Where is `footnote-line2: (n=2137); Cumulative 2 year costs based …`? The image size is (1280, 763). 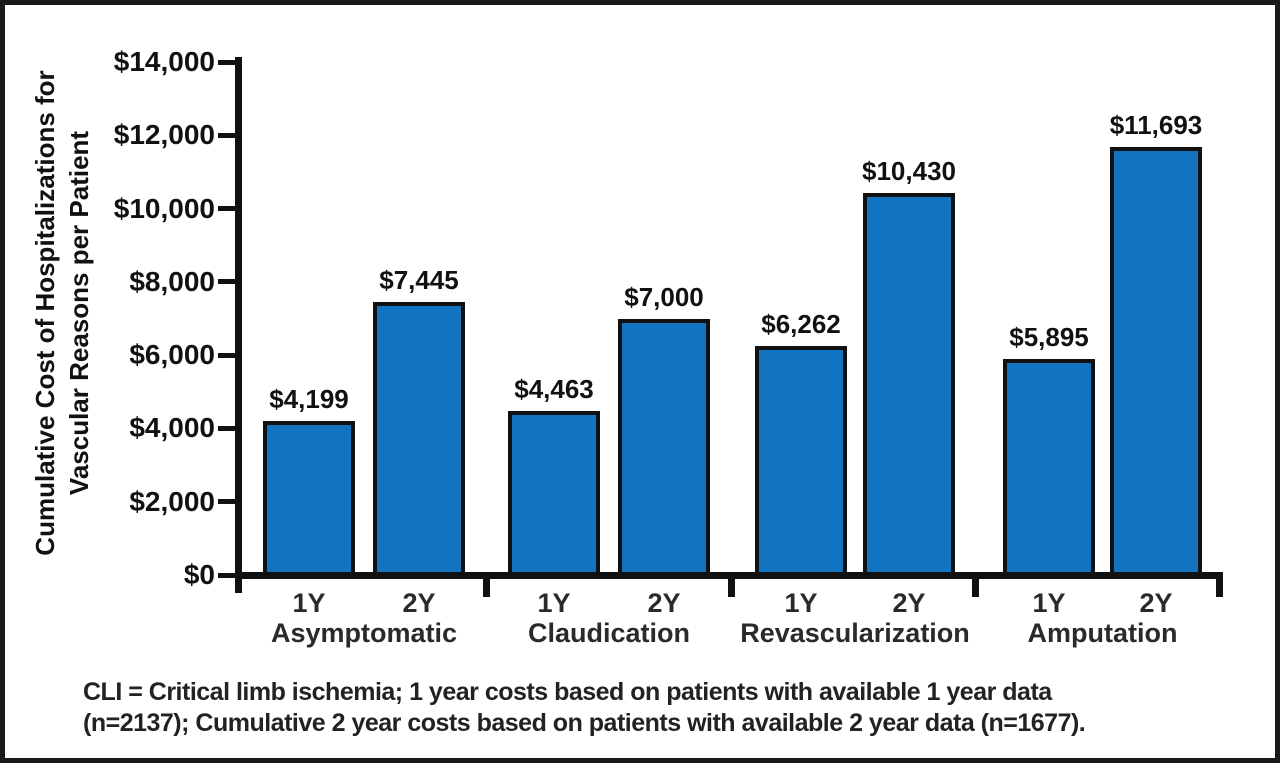
footnote-line2: (n=2137); Cumulative 2 year costs based … is located at coordinates (584, 723).